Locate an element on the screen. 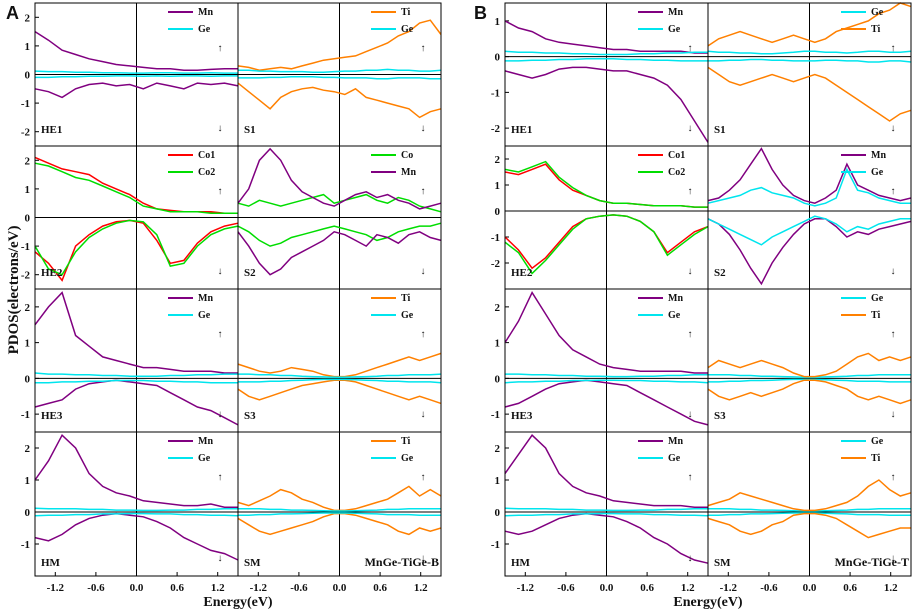 This screenshot has height=612, width=913. x-axis-label: Energy(eV) is located at coordinates (708, 602).